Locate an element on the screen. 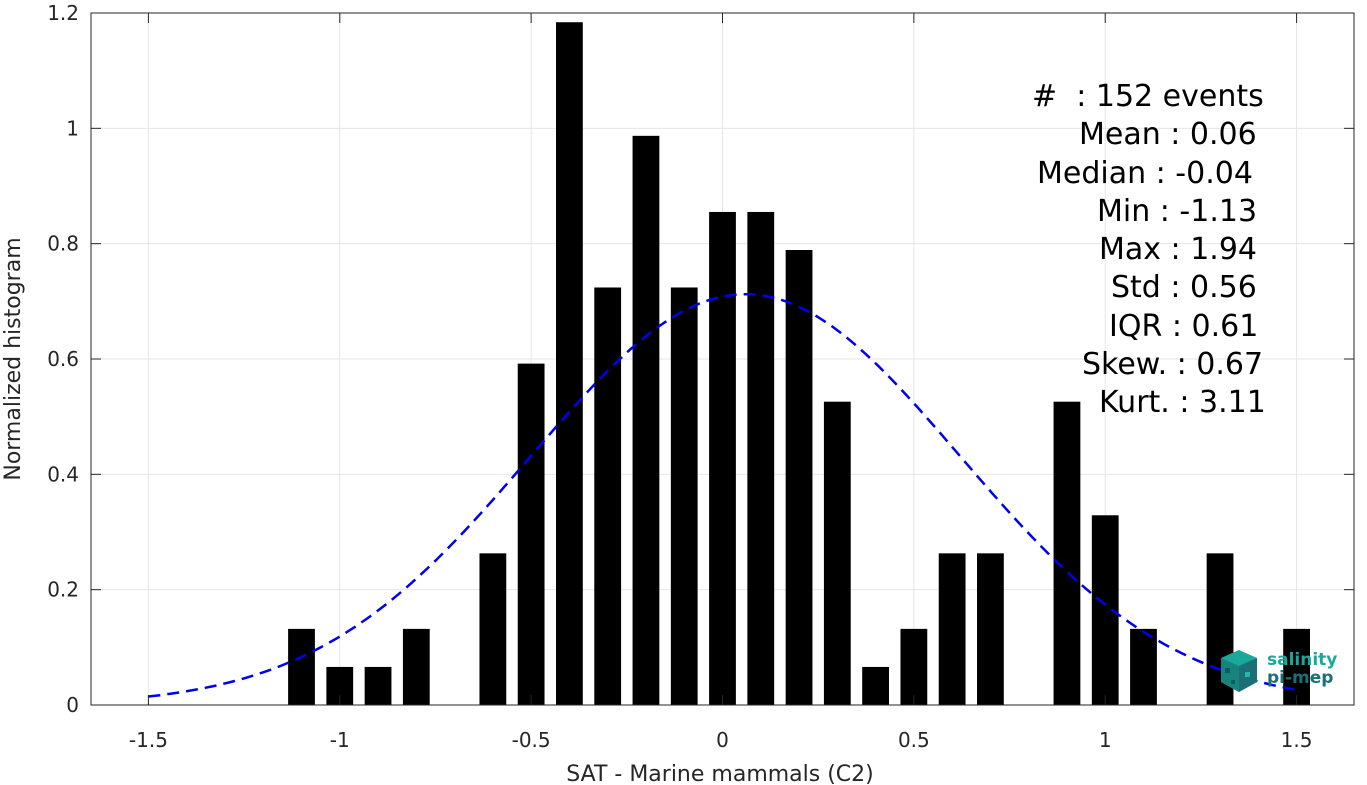 This screenshot has height=785, width=1367. stat-events: # : 152 events is located at coordinates (1148, 96).